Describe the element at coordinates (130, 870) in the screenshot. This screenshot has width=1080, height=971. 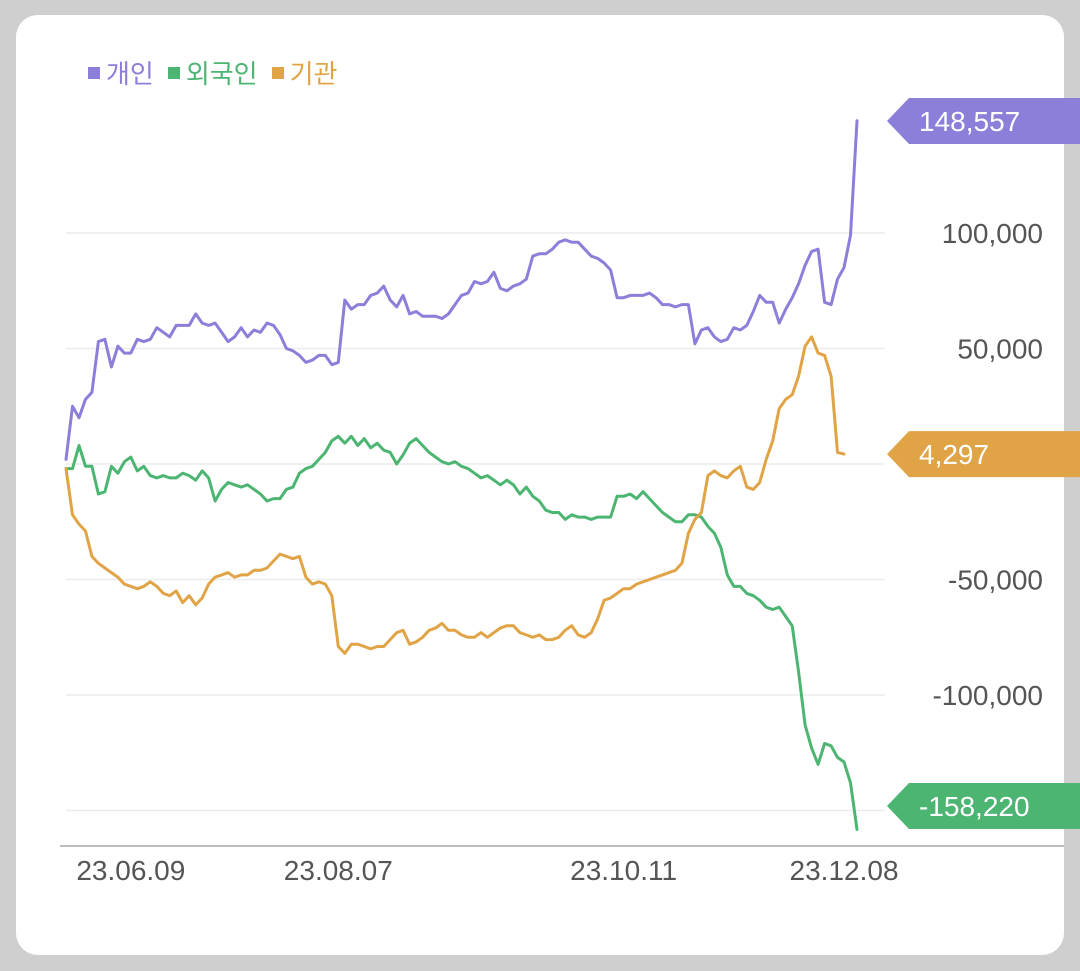
I see `x-tick-label-0: 23.06.09` at that location.